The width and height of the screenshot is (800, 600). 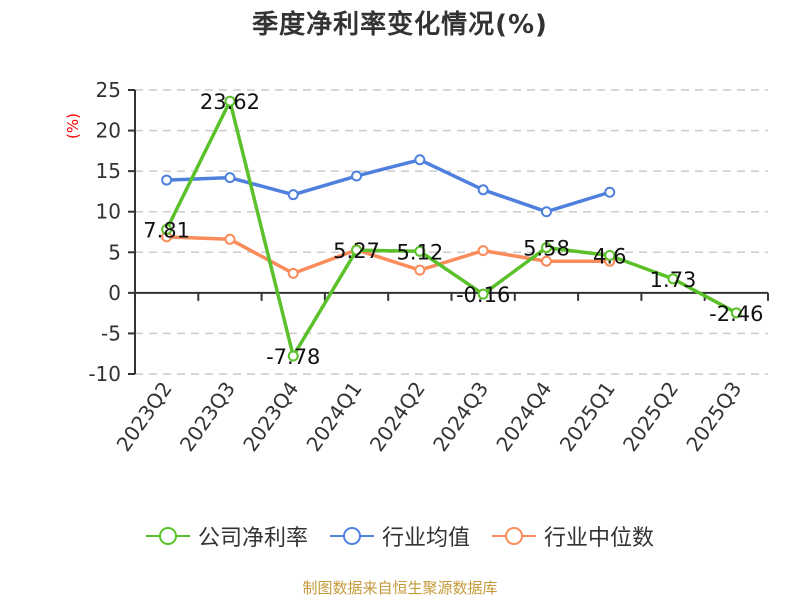 I want to click on data-label: 5.12, so click(x=419, y=252).